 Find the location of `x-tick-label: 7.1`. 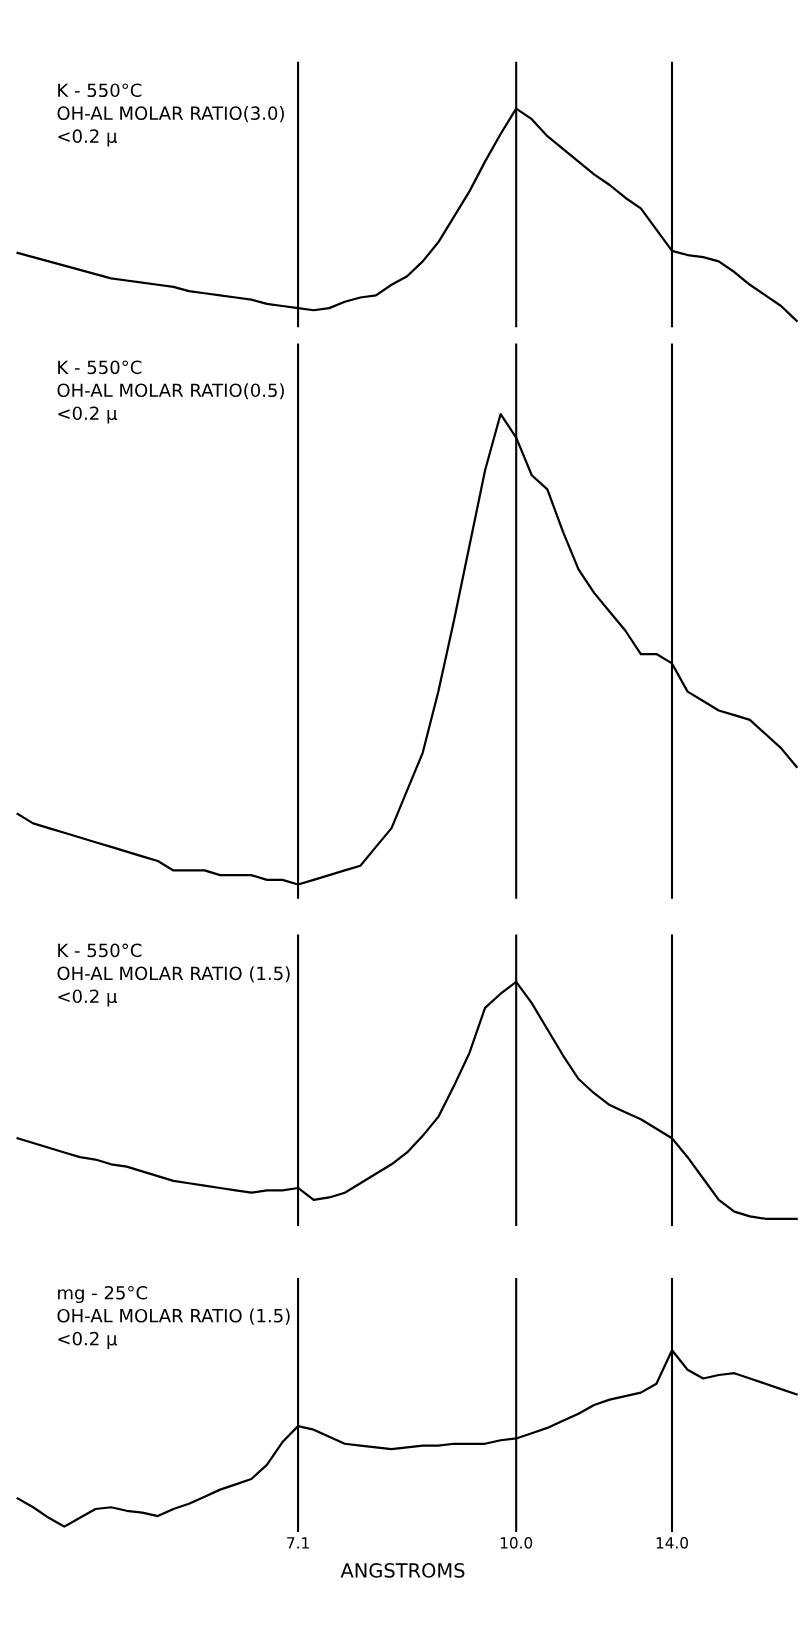

x-tick-label: 7.1 is located at coordinates (298, 1543).